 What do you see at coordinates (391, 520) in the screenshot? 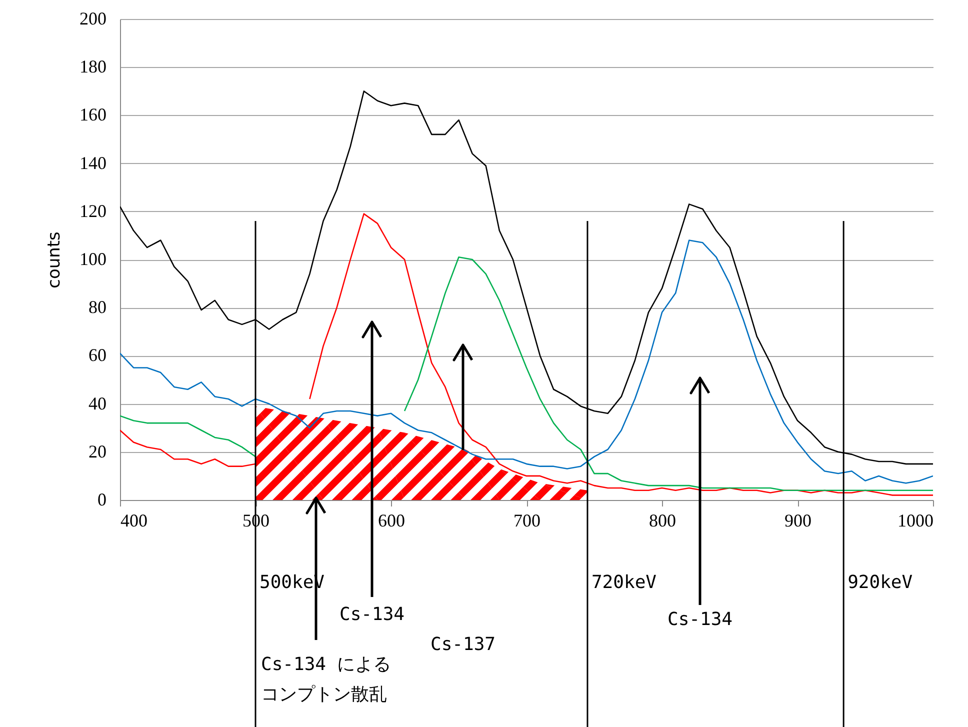
I see `x-tick-label: 600` at bounding box center [391, 520].